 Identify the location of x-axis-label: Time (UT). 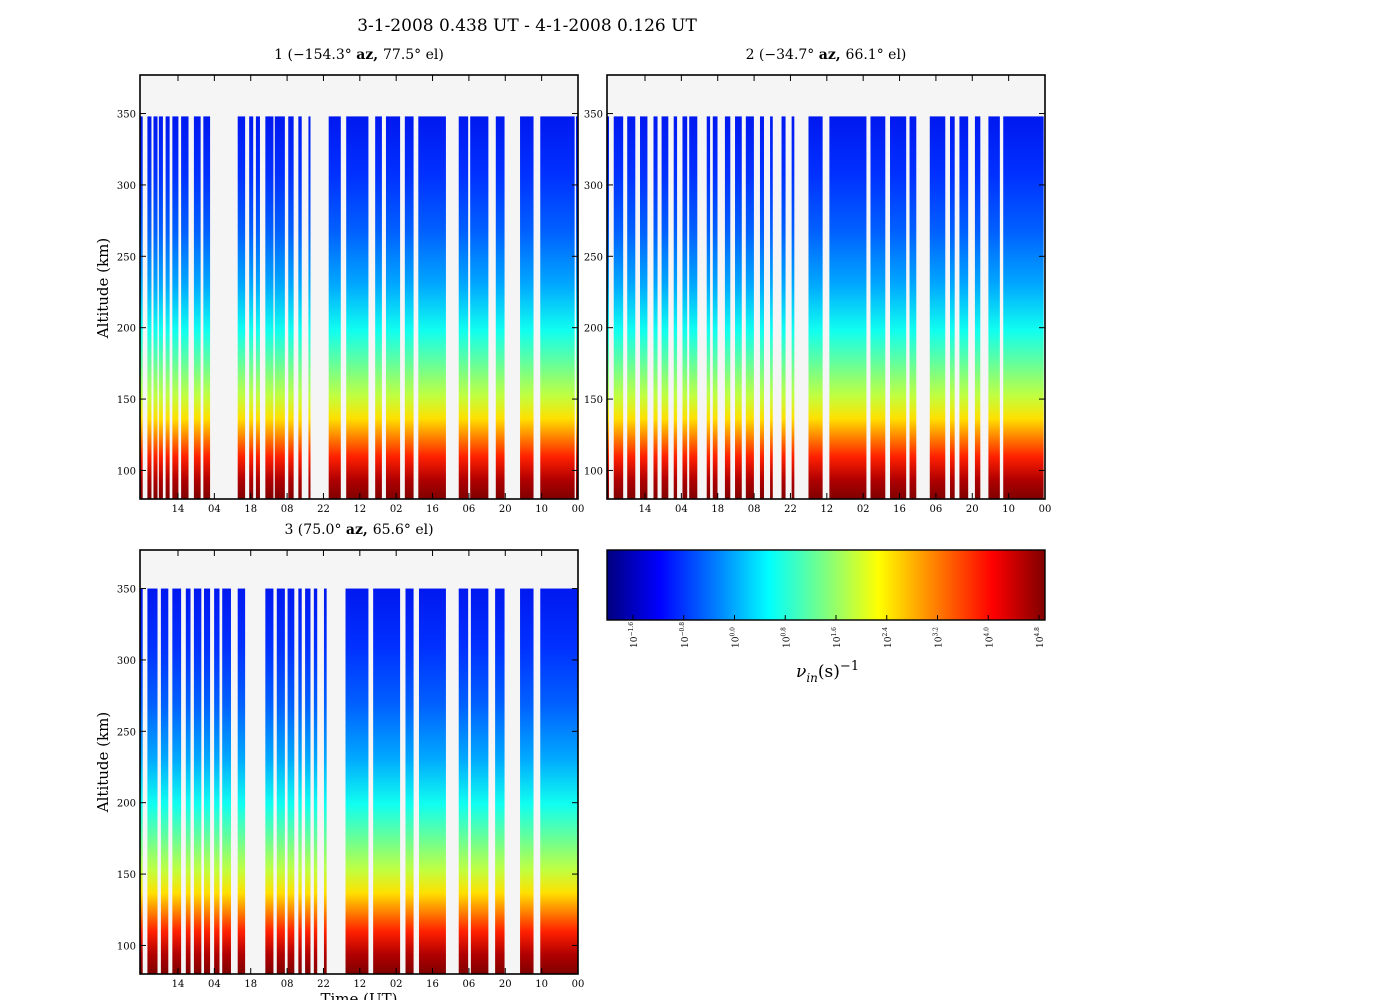
(358, 995).